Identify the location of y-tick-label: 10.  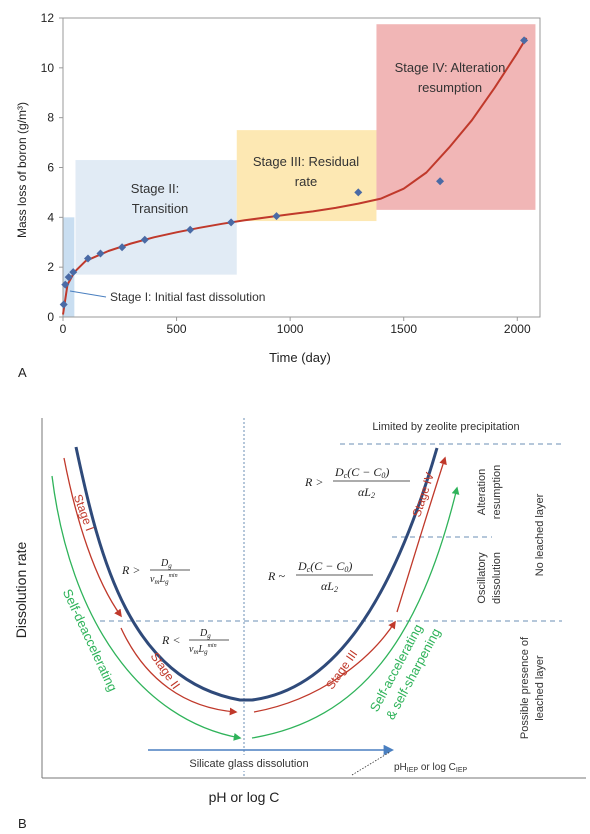
(48, 68).